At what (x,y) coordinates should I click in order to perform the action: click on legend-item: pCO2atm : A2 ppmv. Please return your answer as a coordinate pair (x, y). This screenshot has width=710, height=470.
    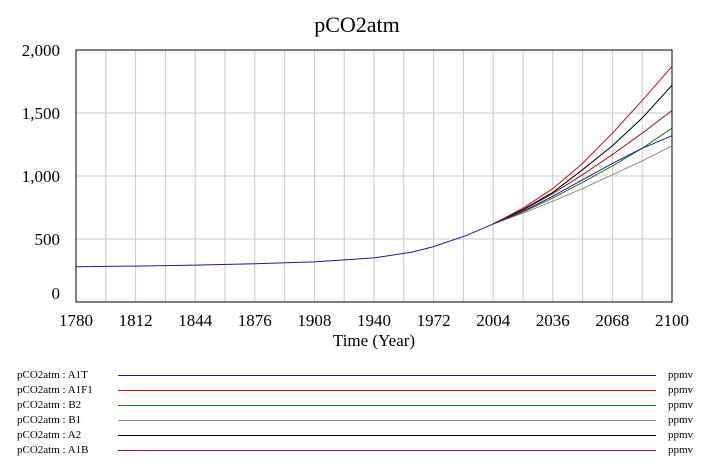
    Looking at the image, I should click on (355, 435).